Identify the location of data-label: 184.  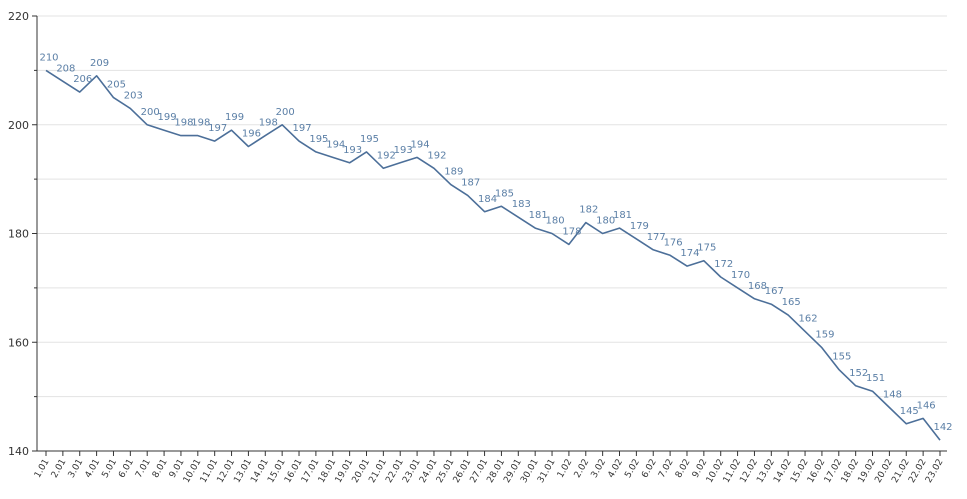
(487, 199).